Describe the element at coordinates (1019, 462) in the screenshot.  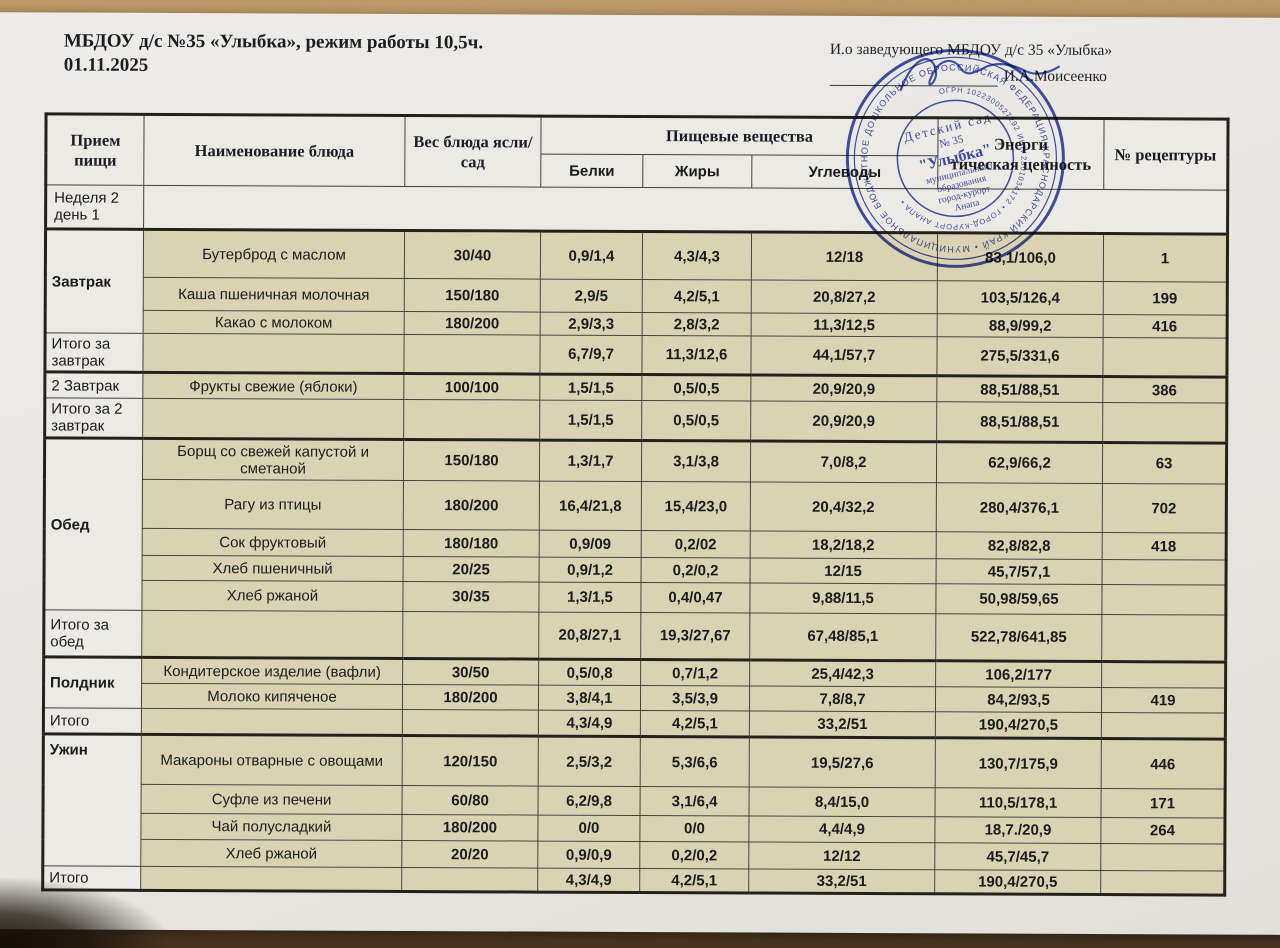
I see `energy-value: 62,9/66,2` at that location.